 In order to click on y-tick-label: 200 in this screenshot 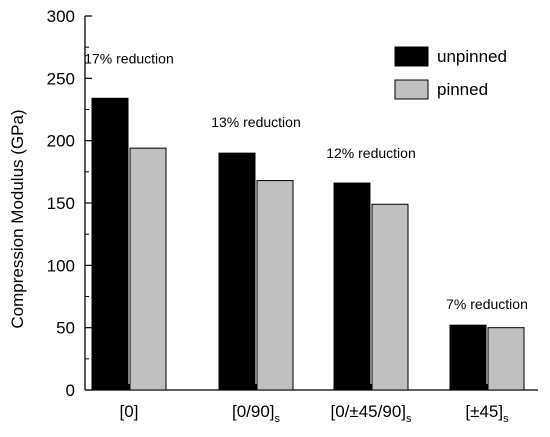, I will do `click(61, 141)`.